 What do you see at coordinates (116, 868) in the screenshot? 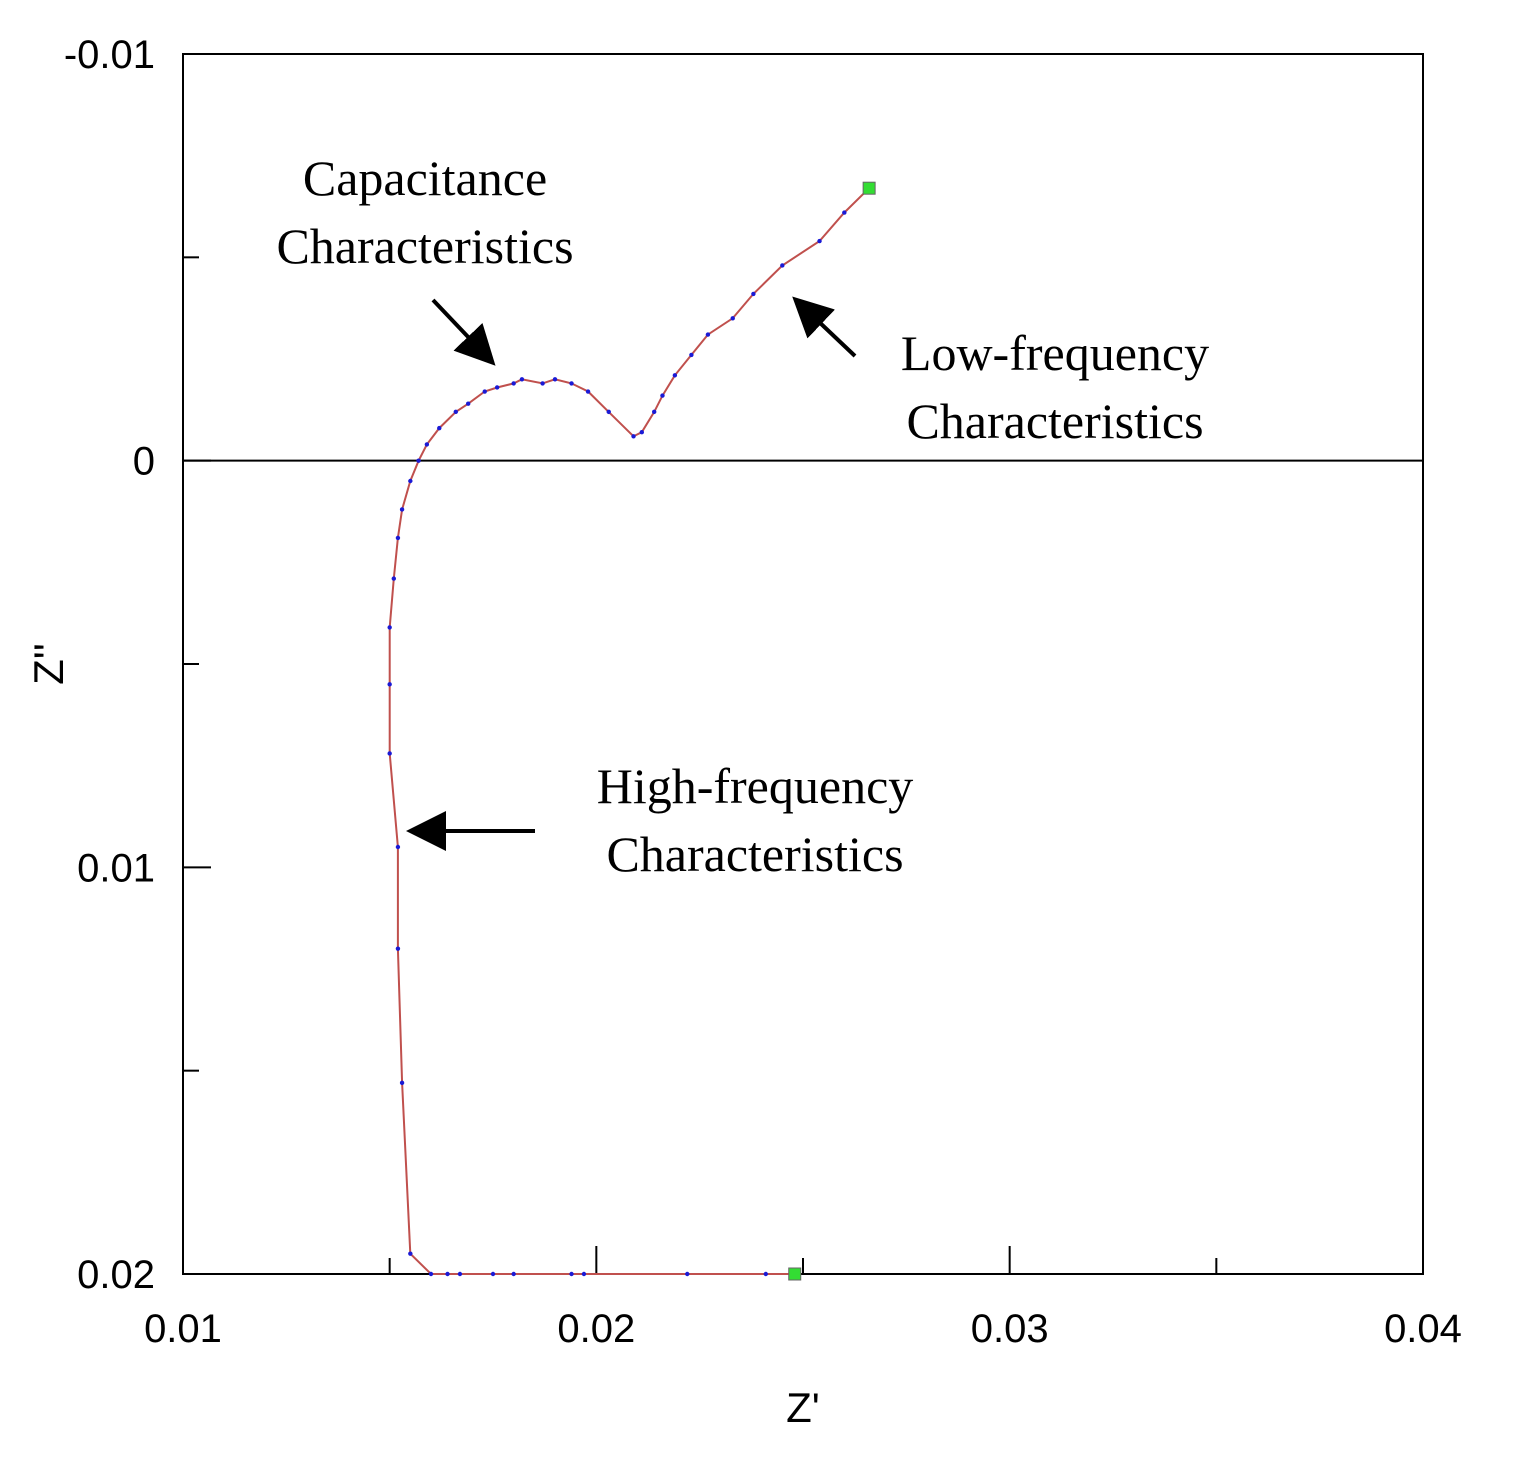
I see `y-tick-label: 0.01` at bounding box center [116, 868].